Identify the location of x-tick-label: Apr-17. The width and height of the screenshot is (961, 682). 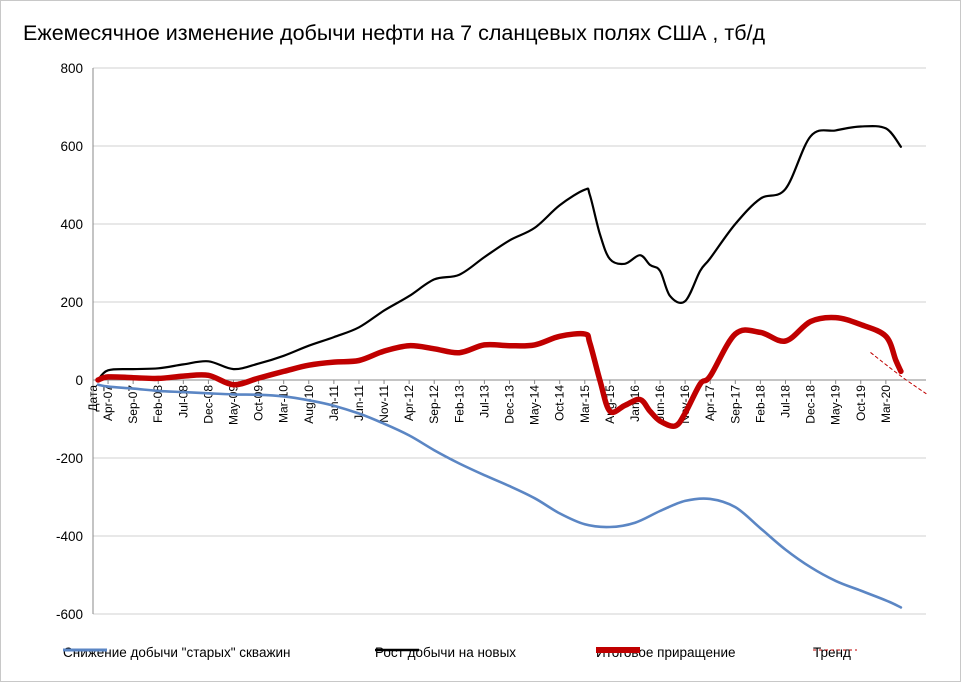
(710, 403).